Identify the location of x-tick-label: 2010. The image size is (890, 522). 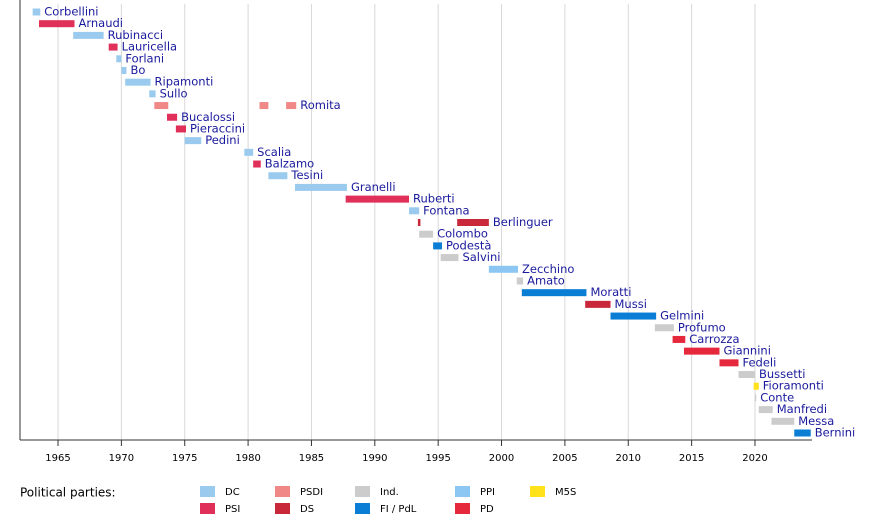
(628, 458).